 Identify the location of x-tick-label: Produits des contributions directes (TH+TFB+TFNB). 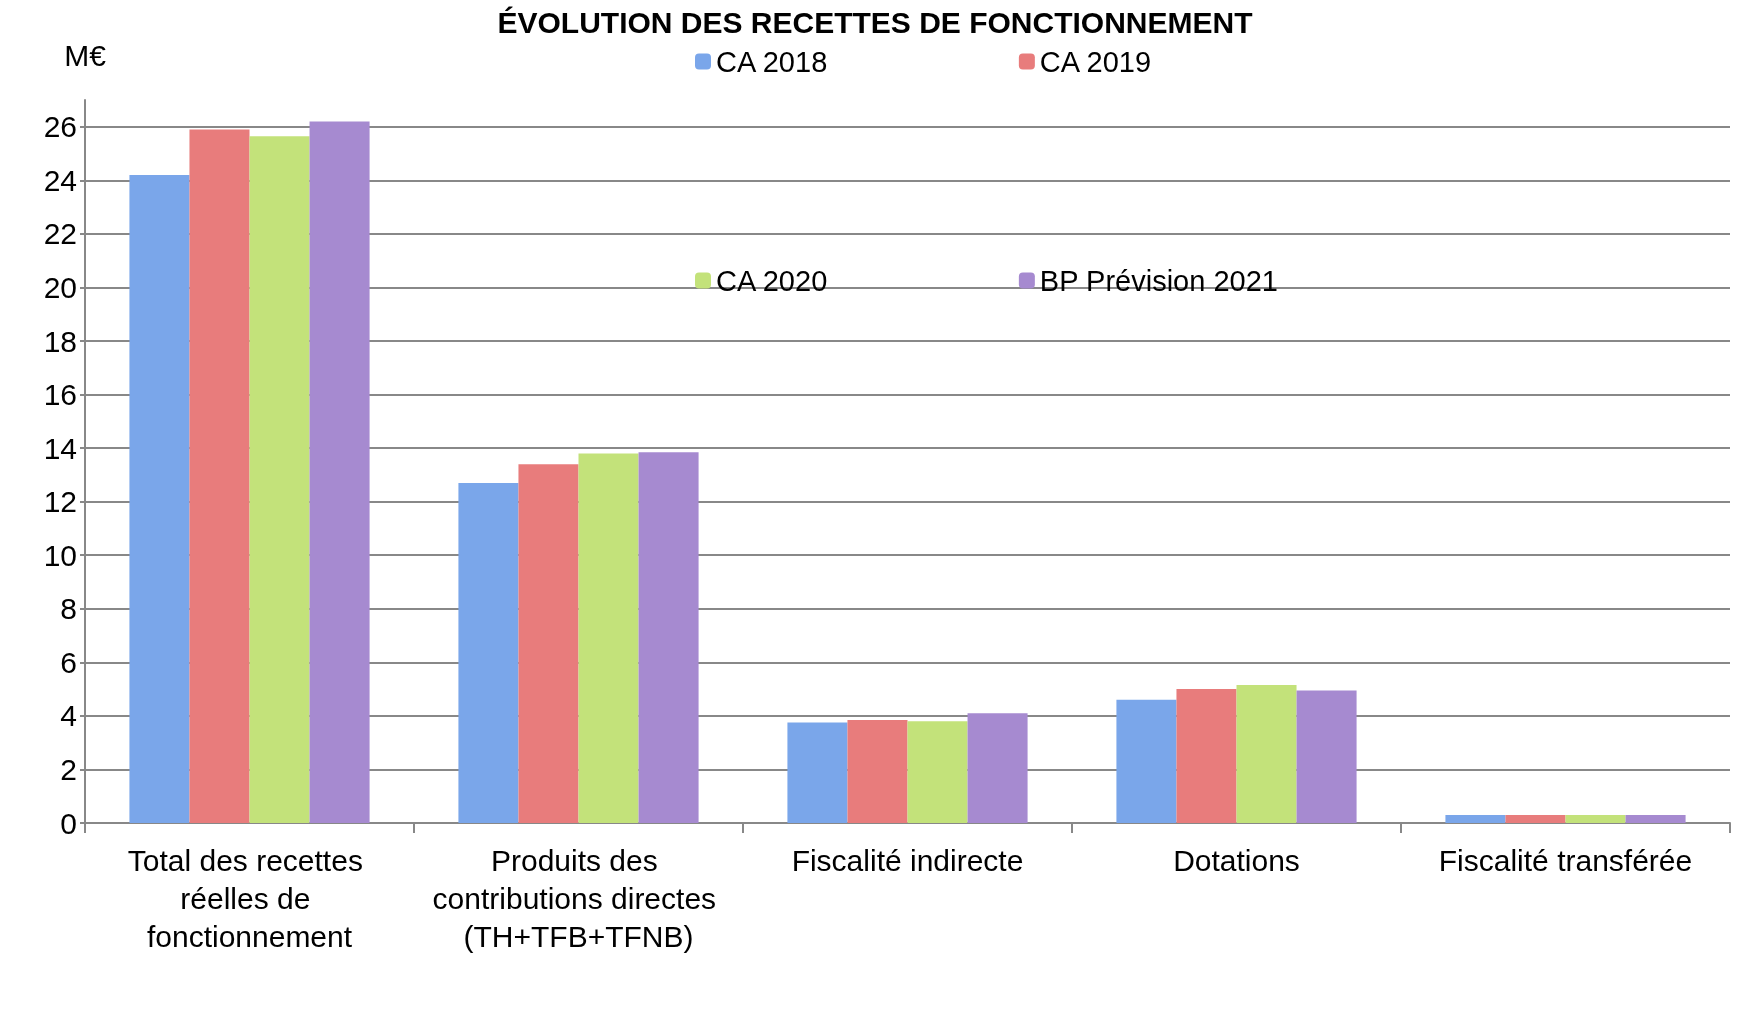
(578, 898).